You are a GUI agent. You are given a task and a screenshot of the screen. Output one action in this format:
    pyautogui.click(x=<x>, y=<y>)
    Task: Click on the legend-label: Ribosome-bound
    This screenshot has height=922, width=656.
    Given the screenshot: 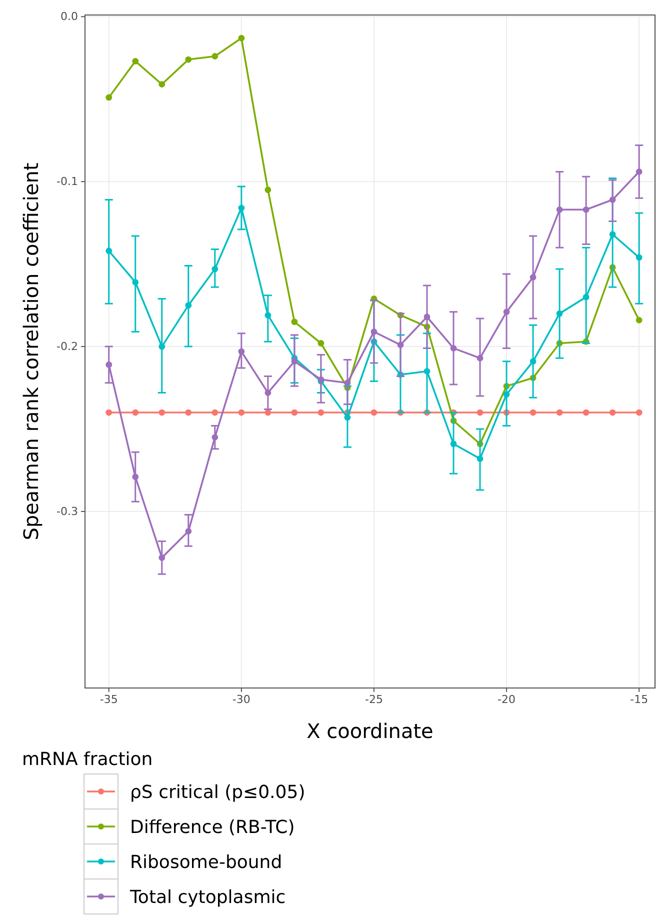 What is the action you would take?
    pyautogui.click(x=206, y=862)
    